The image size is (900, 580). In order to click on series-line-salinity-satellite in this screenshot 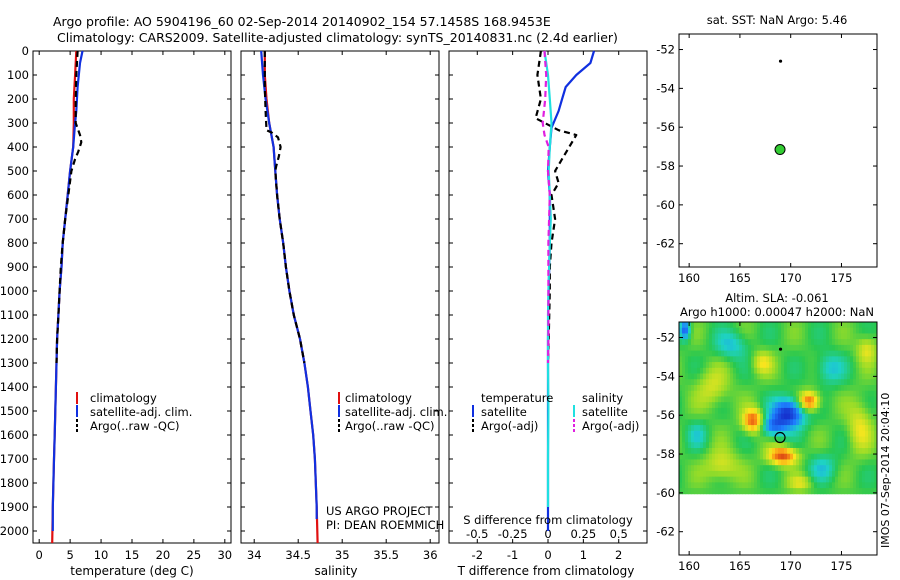, I will do `click(548, 278)`.